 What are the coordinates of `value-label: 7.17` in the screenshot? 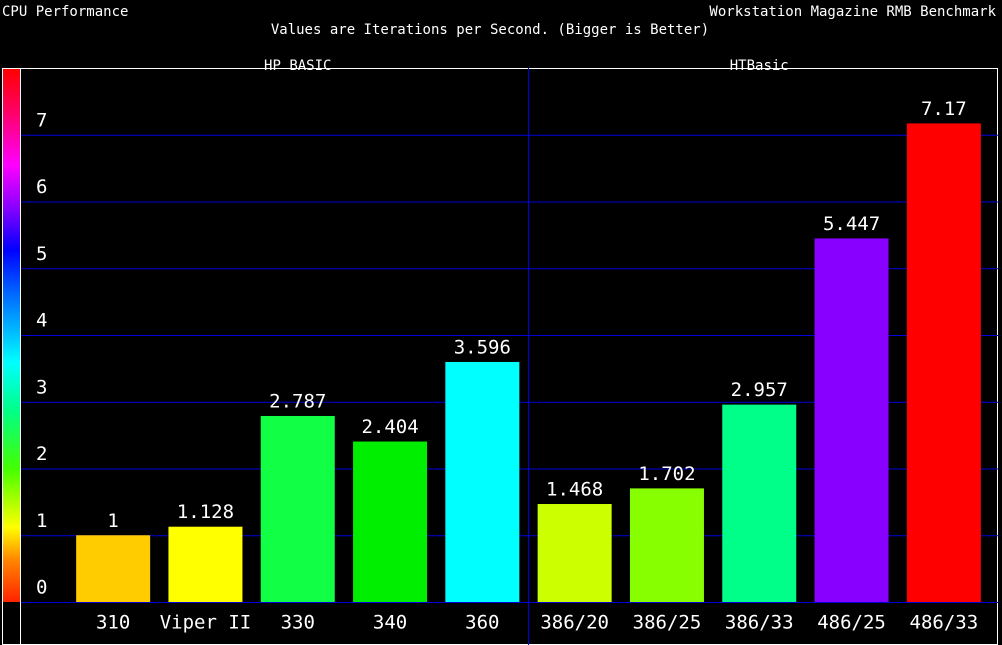 It's located at (944, 109).